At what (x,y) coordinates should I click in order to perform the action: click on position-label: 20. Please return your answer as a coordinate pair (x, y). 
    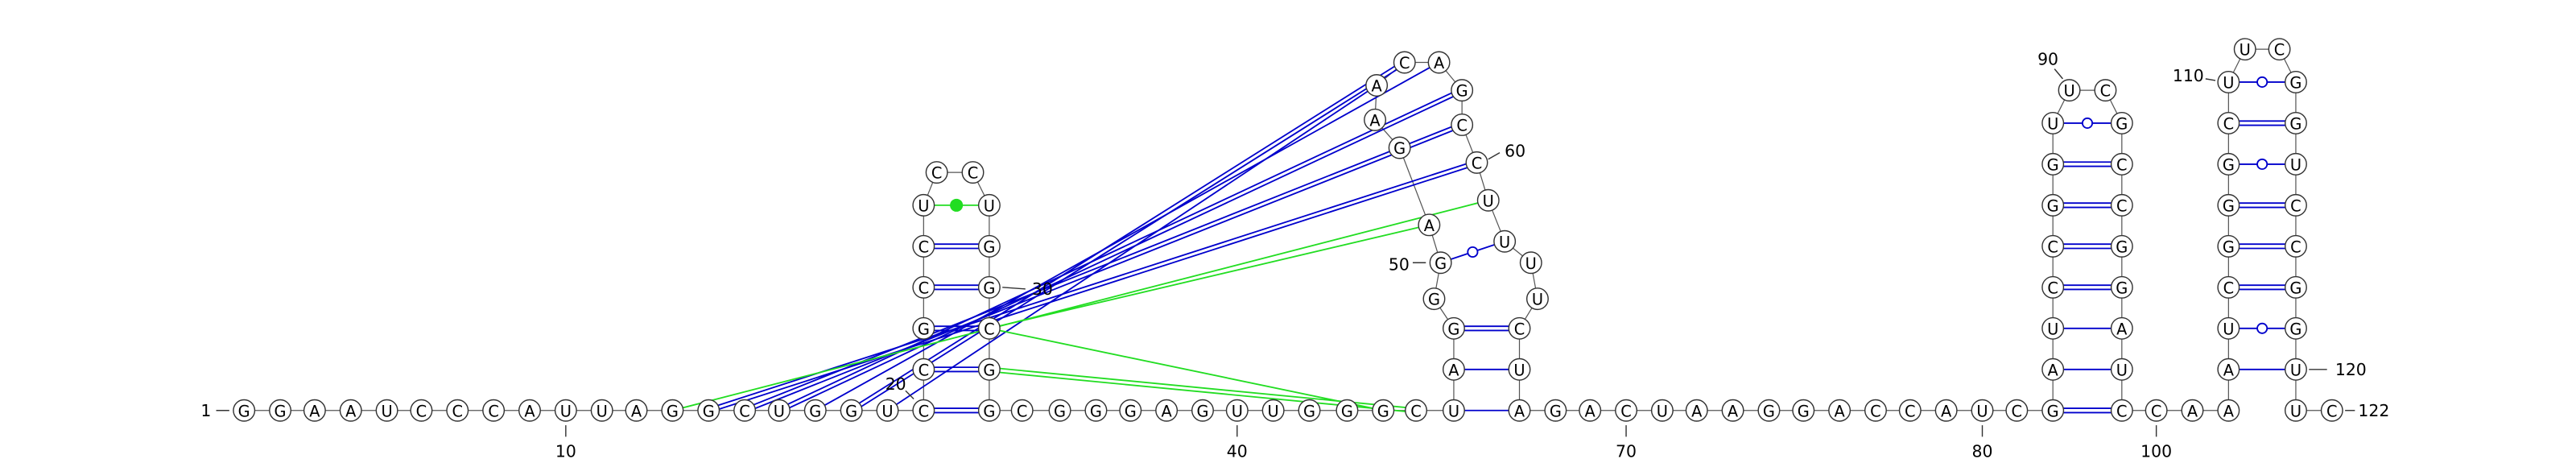
    Looking at the image, I should click on (896, 384).